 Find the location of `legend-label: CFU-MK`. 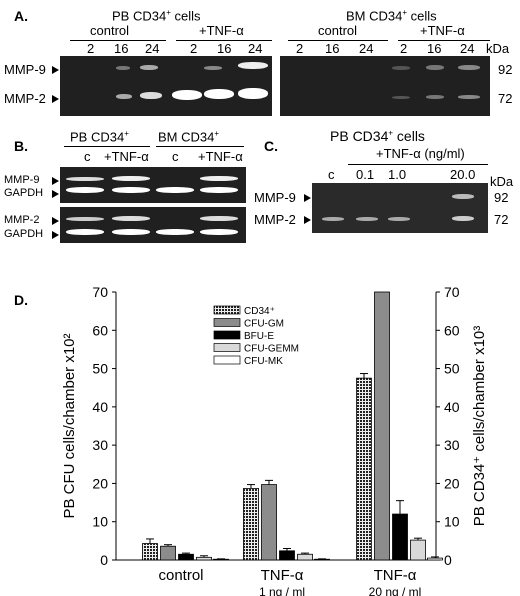

legend-label: CFU-MK is located at coordinates (263, 361).